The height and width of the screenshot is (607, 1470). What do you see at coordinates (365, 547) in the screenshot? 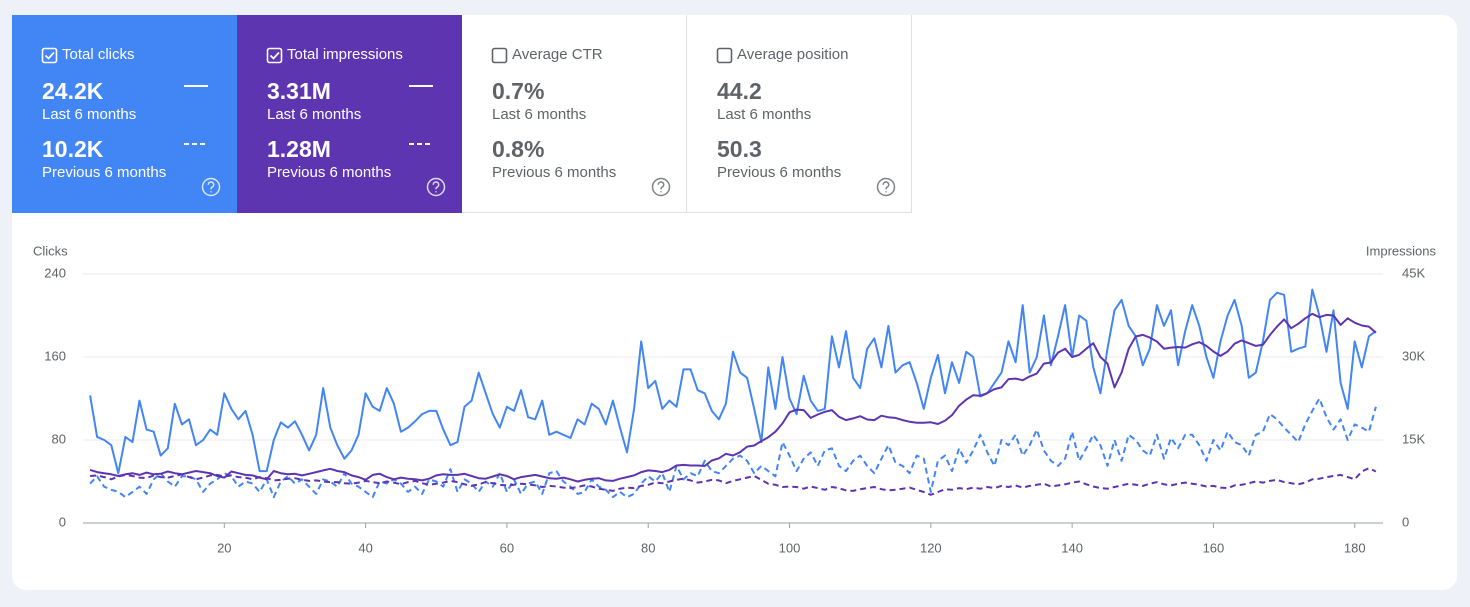
I see `x-tick-label: 40` at bounding box center [365, 547].